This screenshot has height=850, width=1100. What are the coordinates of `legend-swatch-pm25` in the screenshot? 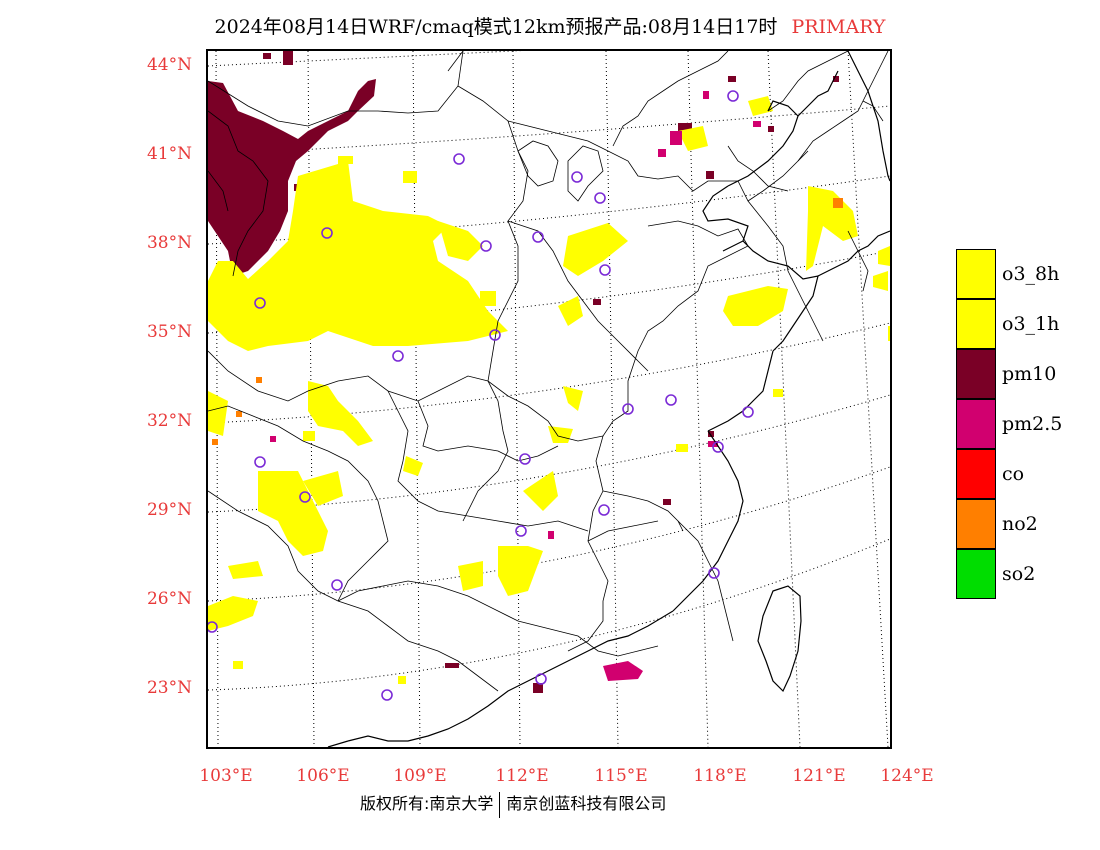 It's located at (976, 424).